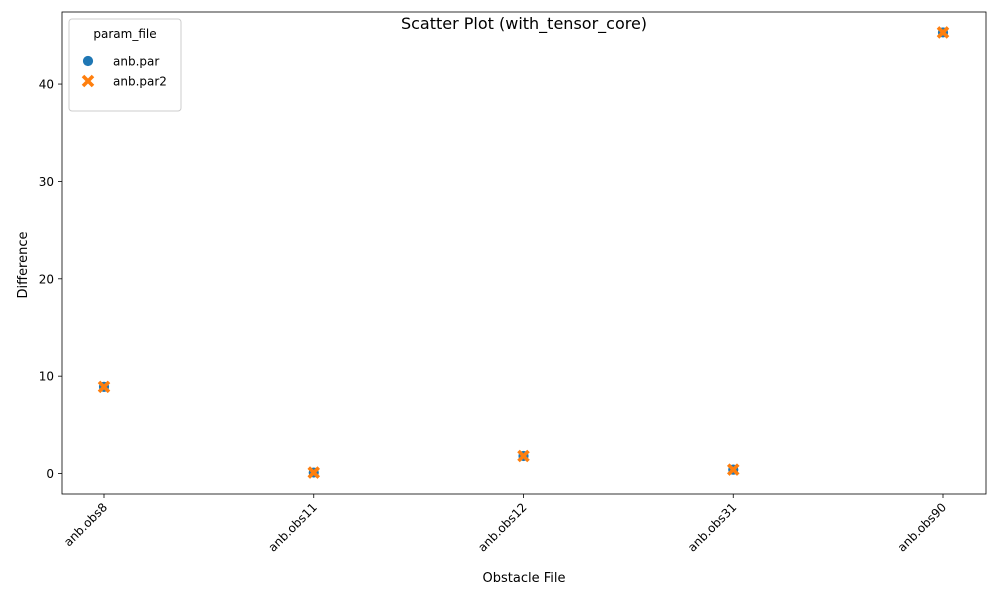  Describe the element at coordinates (46, 182) in the screenshot. I see `y-tick-label: 30` at that location.